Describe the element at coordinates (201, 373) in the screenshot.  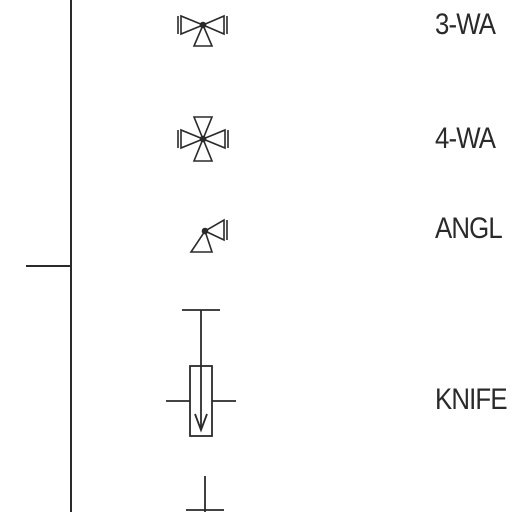
I see `knife-valve-icon` at that location.